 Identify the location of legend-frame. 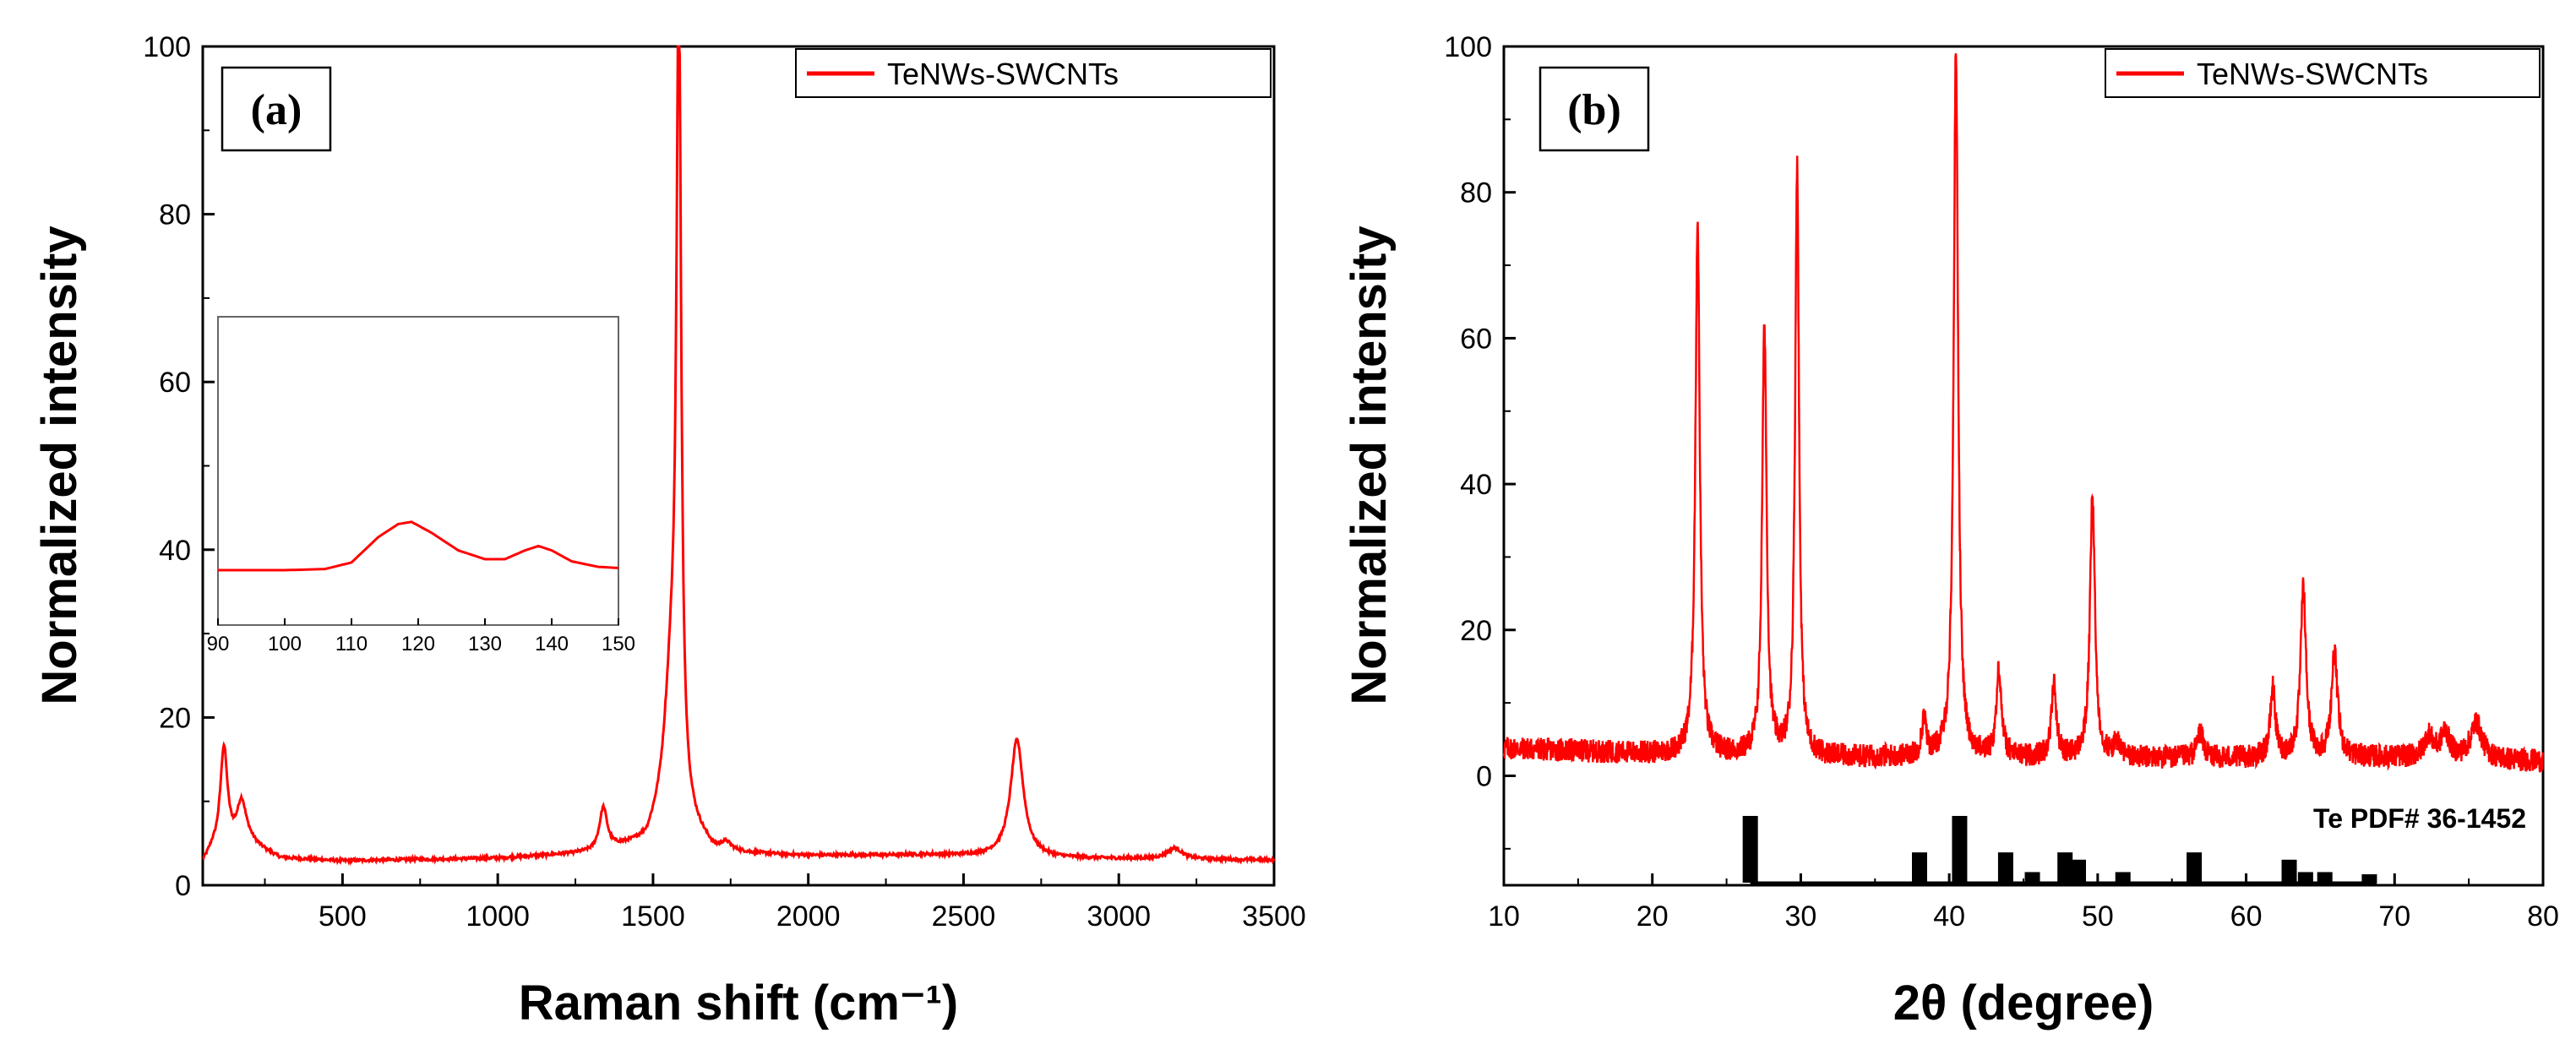
(1033, 73).